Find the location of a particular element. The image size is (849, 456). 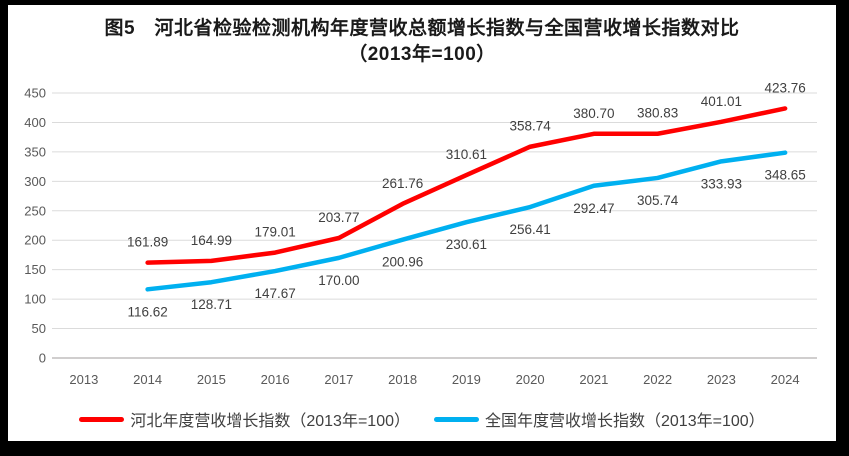

data-label: 310.61 is located at coordinates (466, 154).